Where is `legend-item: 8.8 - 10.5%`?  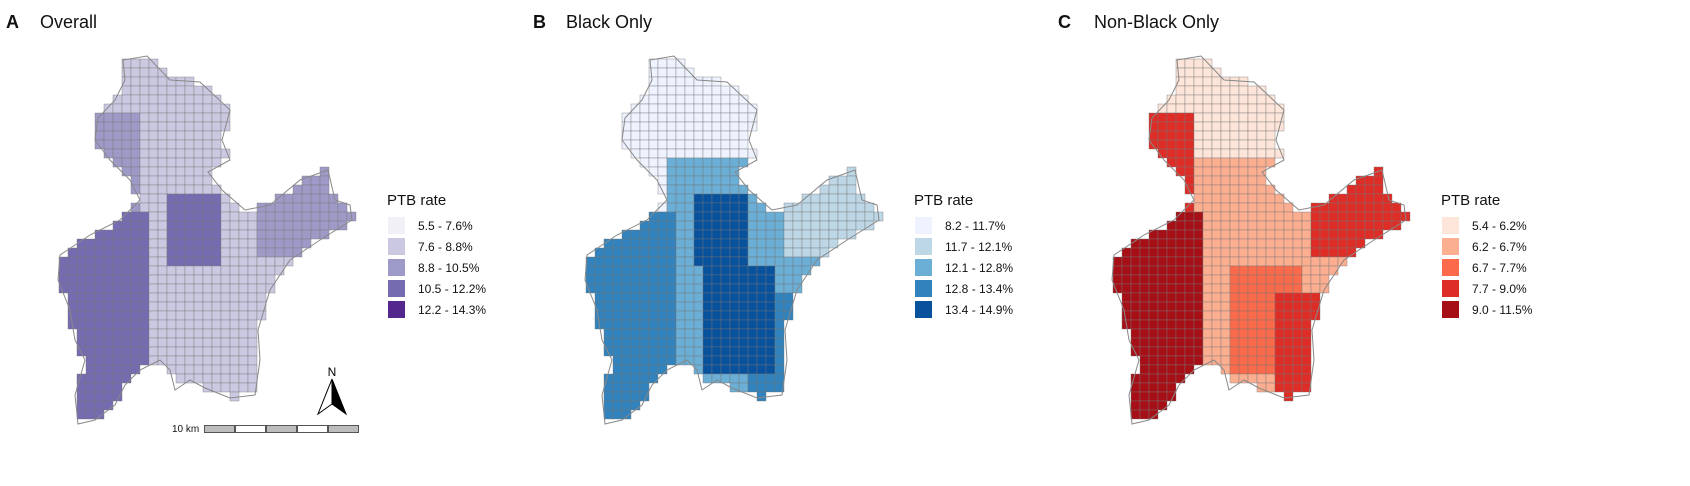 legend-item: 8.8 - 10.5% is located at coordinates (436, 267).